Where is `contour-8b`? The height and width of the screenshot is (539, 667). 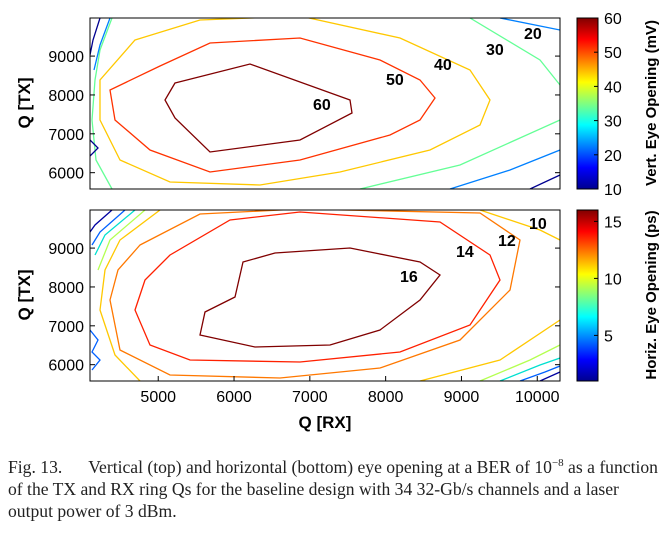
contour-8b is located at coordinates (519, 362).